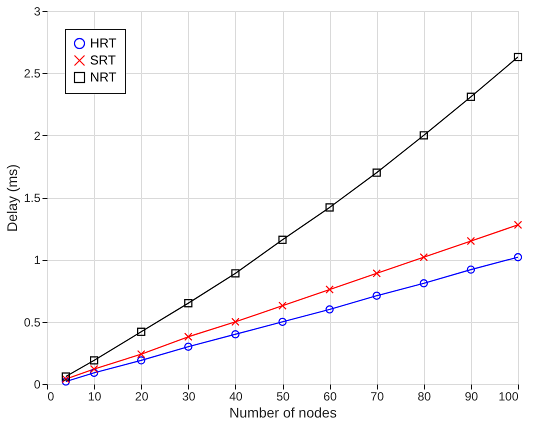 The height and width of the screenshot is (425, 534). Describe the element at coordinates (236, 397) in the screenshot. I see `x-tick-label: 40` at that location.